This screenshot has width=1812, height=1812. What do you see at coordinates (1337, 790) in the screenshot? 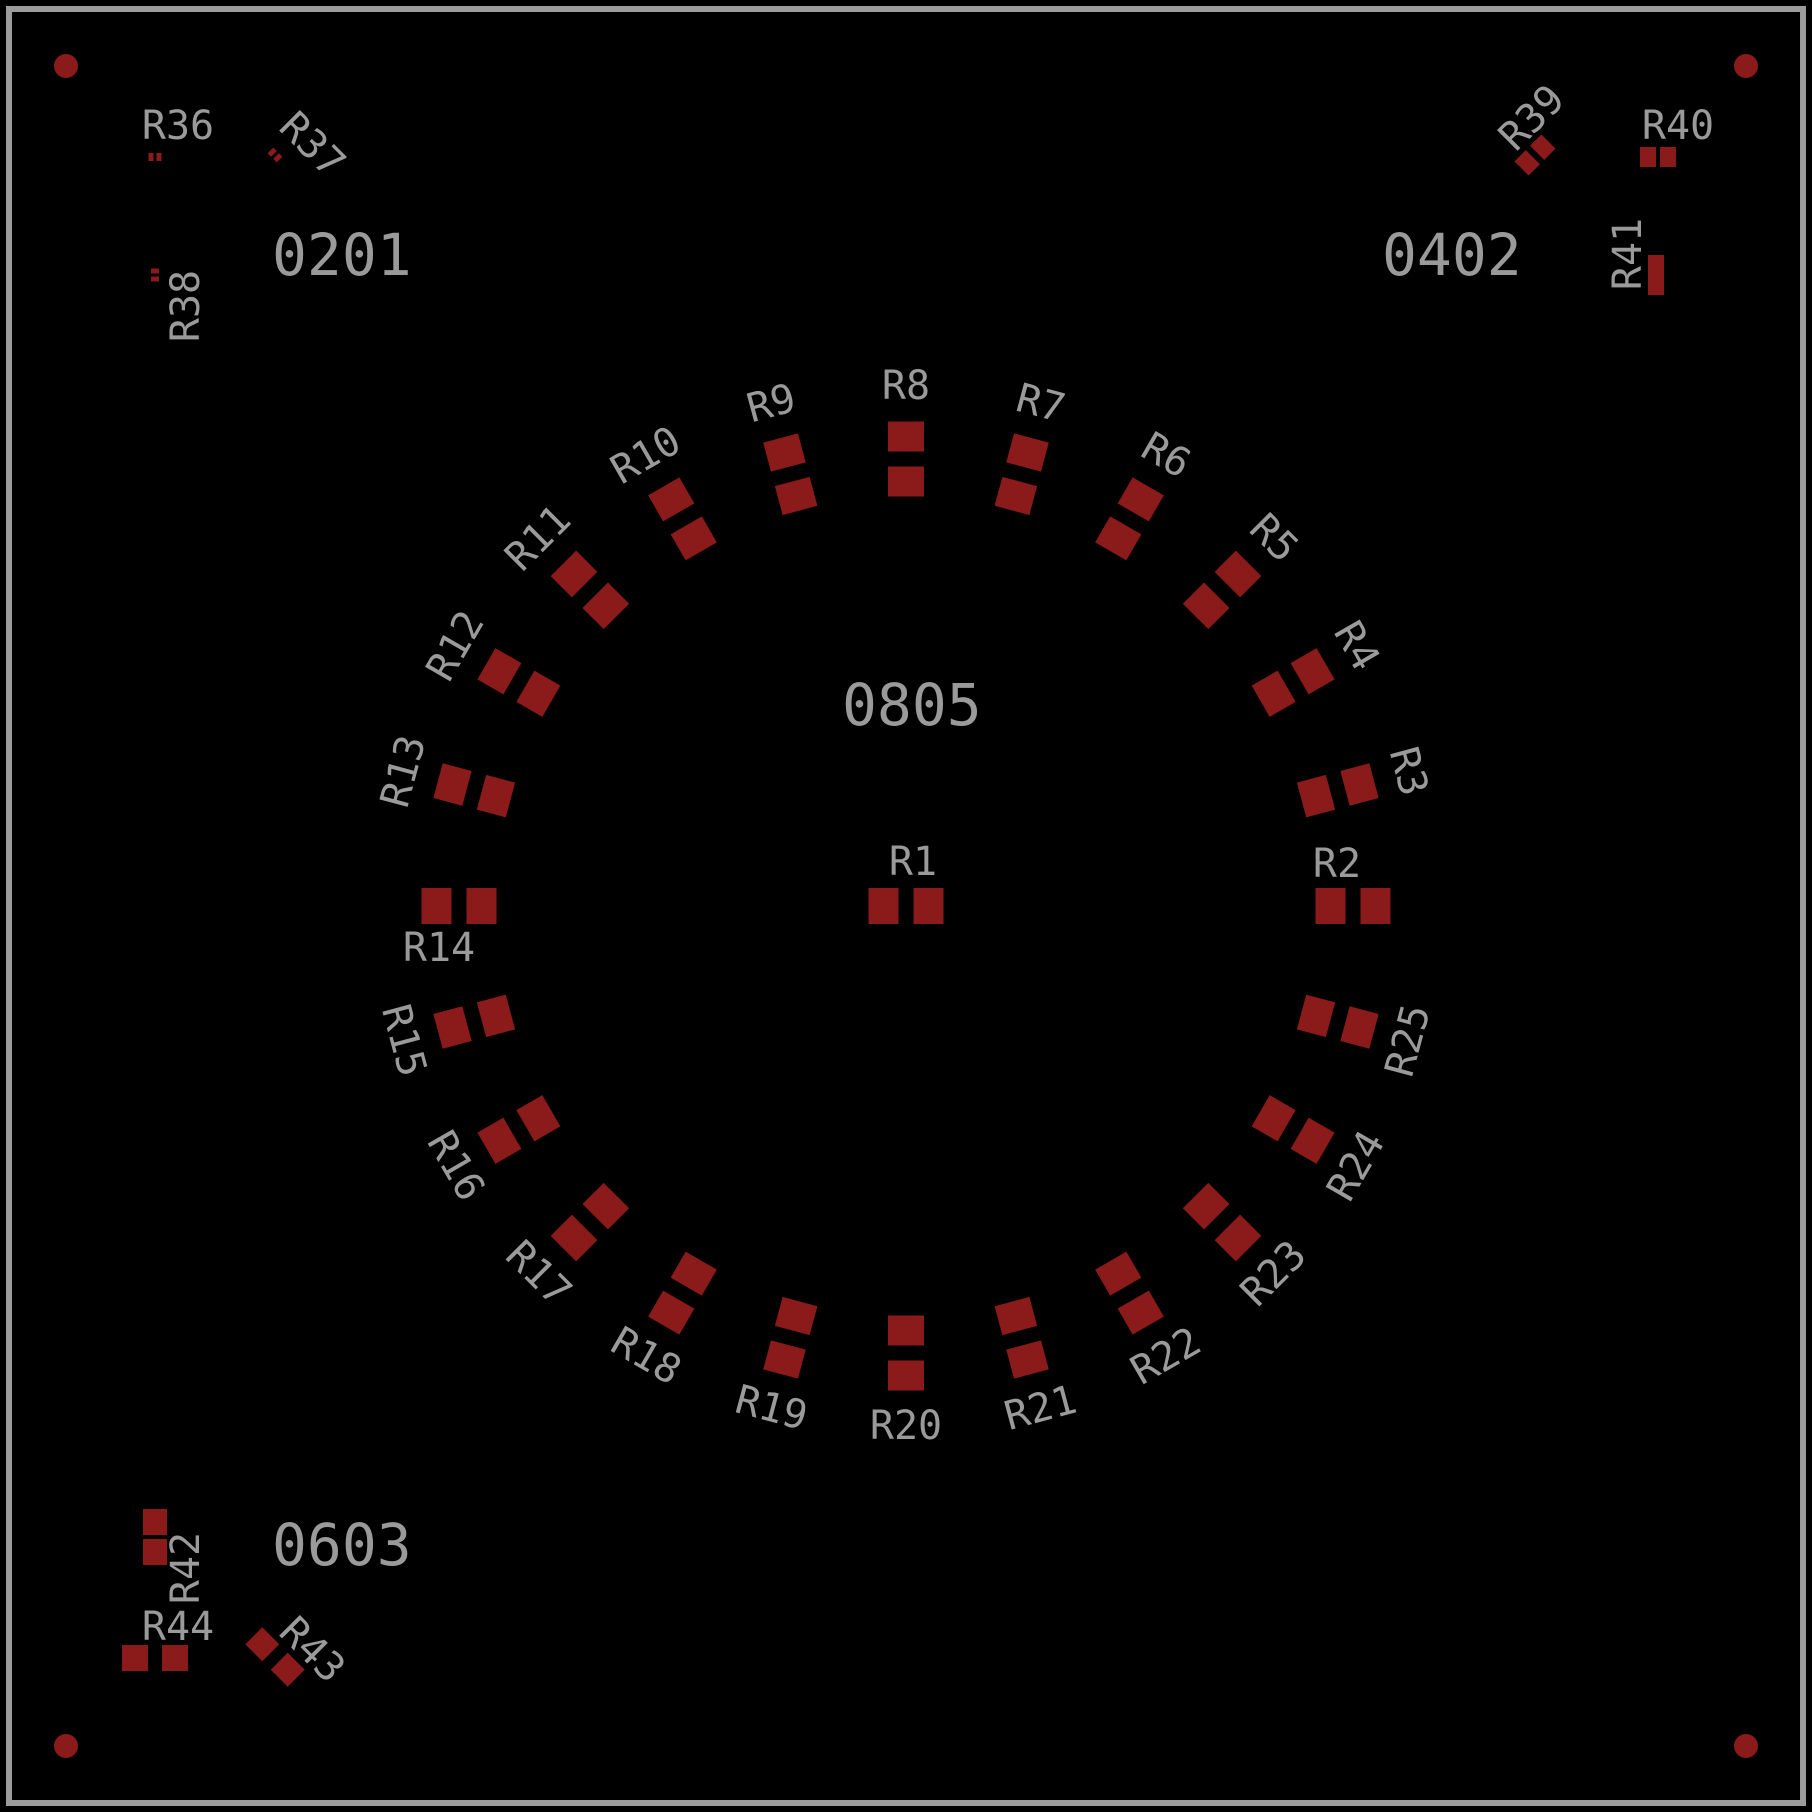
I see `footprint-r3` at bounding box center [1337, 790].